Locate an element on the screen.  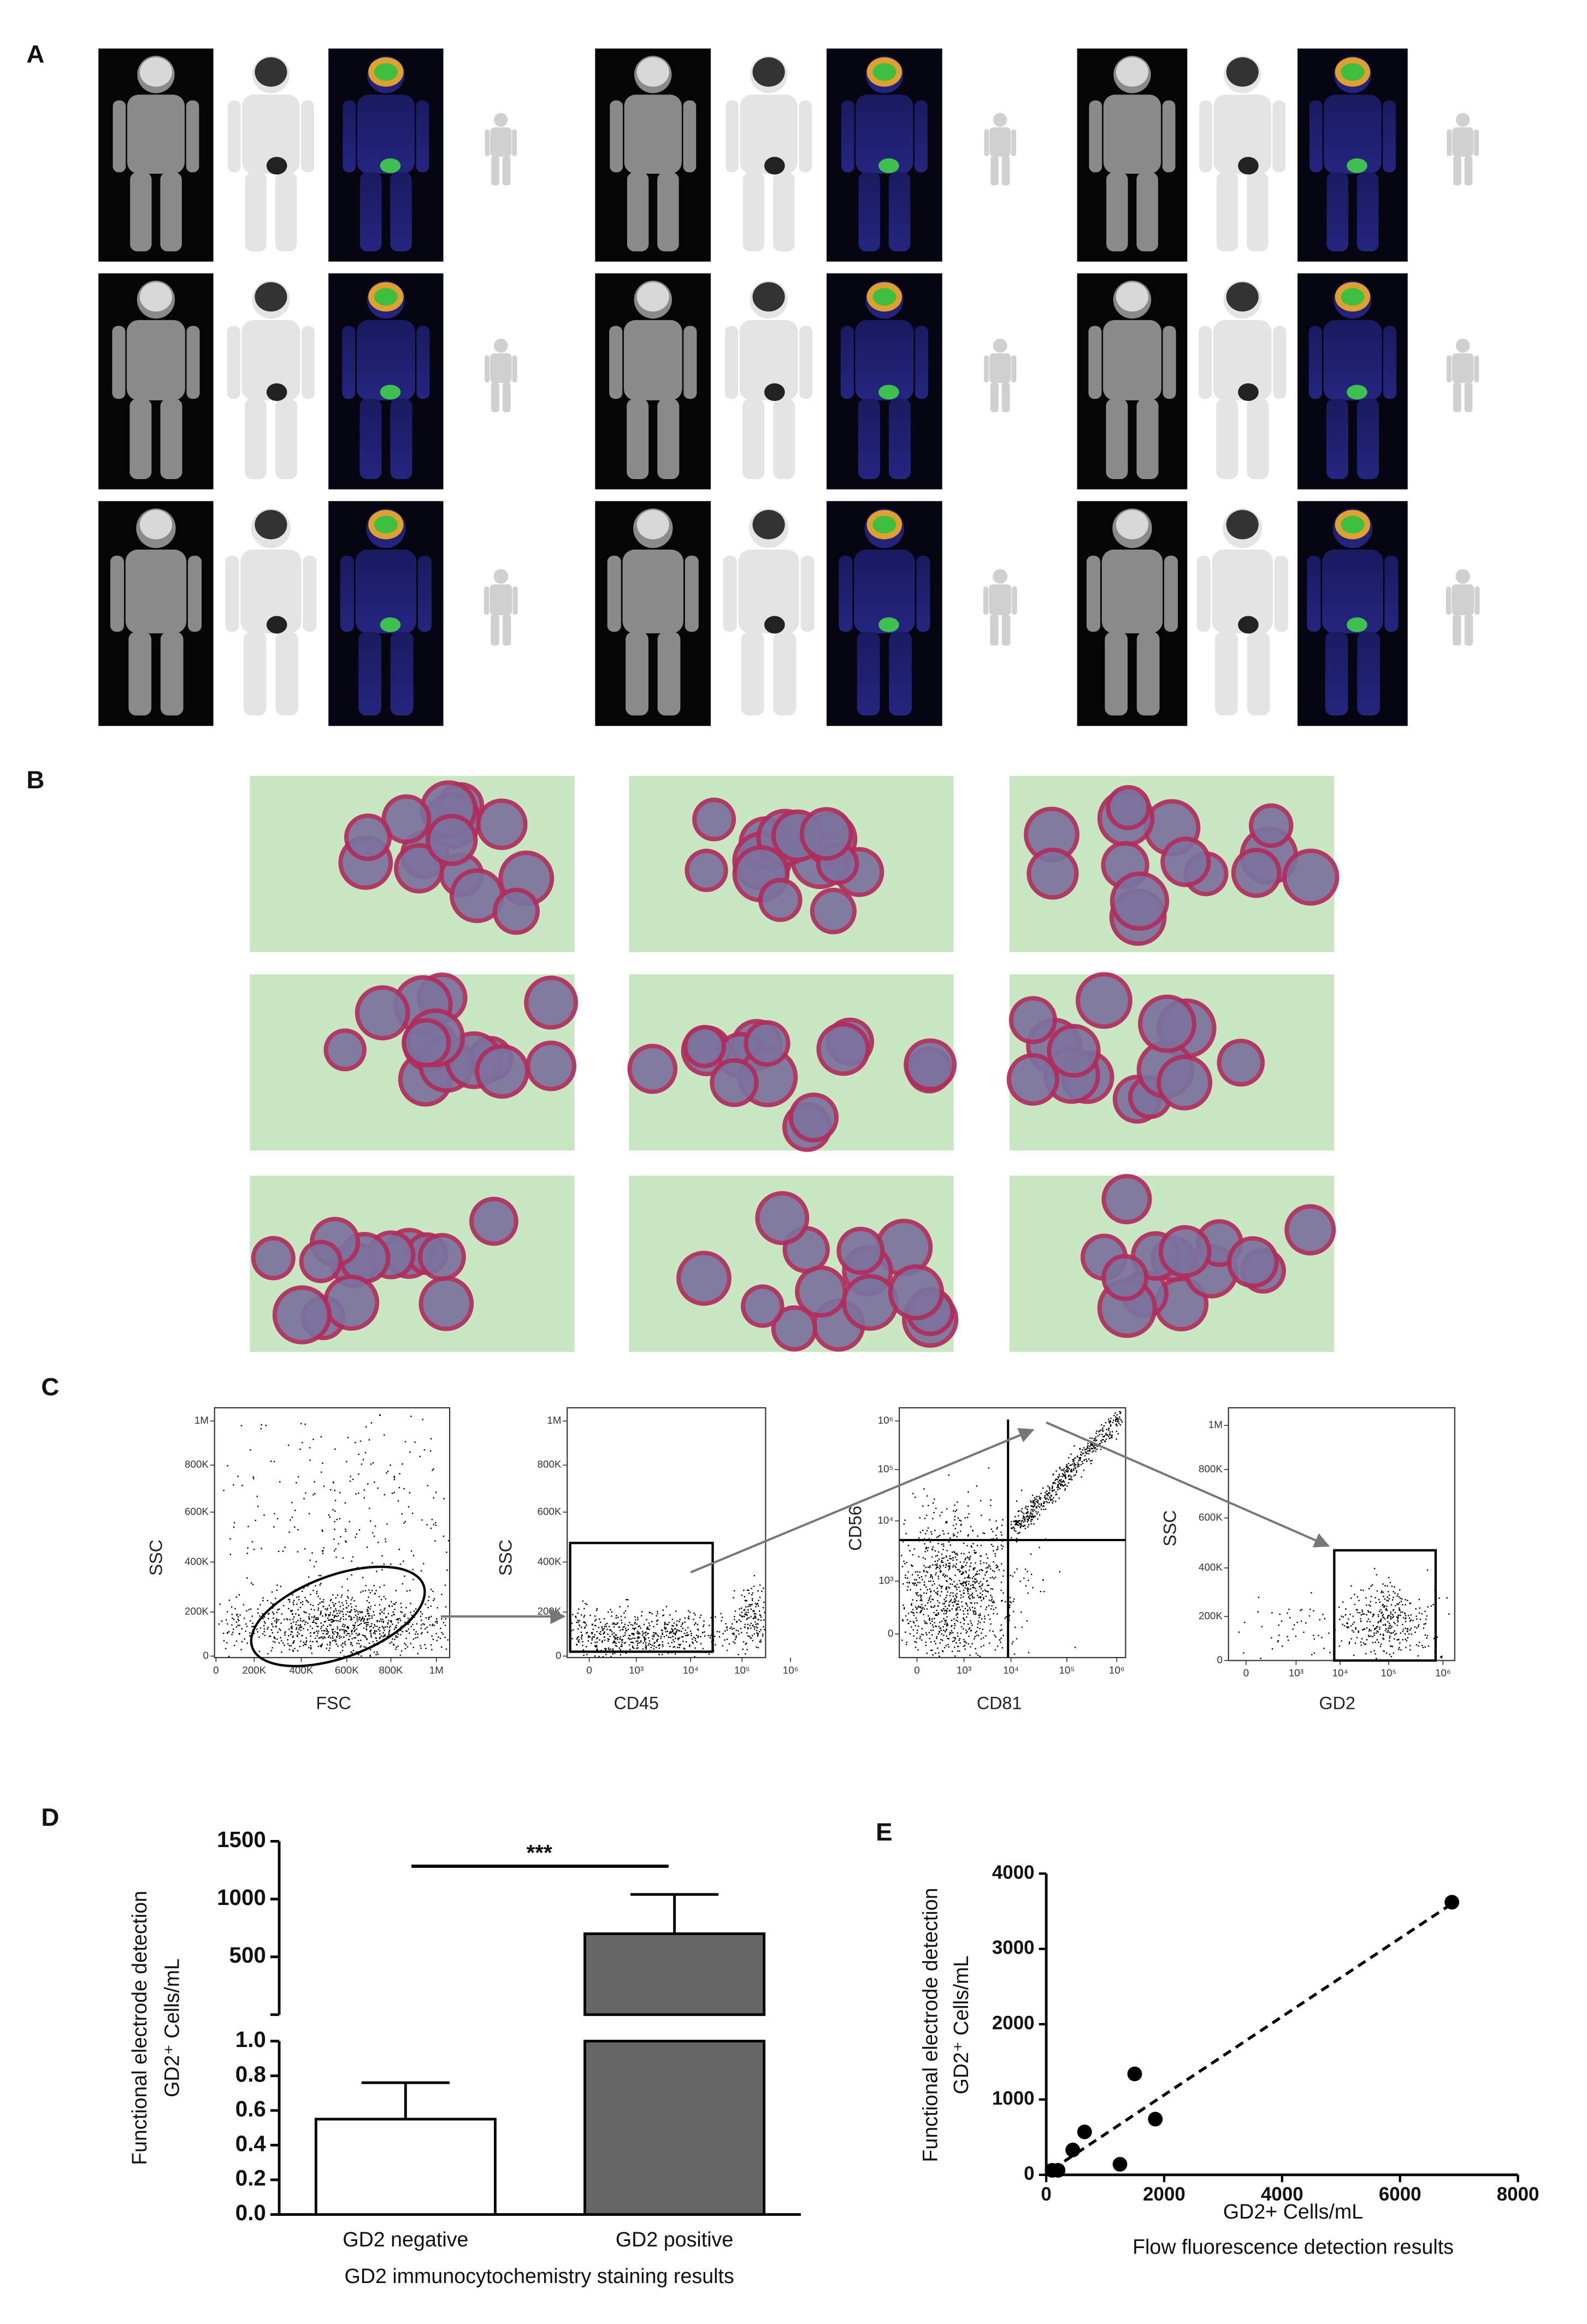
pet-body is located at coordinates (1205, 137).